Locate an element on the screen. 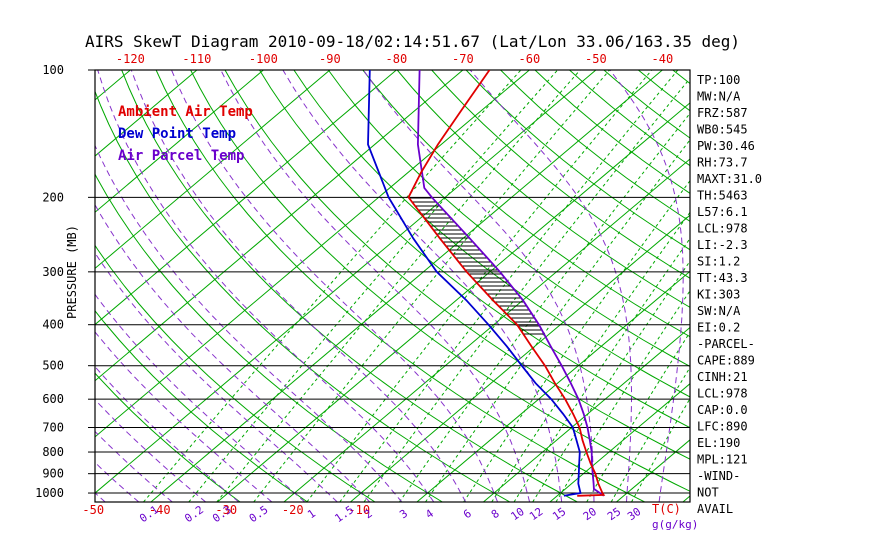 The width and height of the screenshot is (870, 560). stat-line: LCL:978 is located at coordinates (722, 394).